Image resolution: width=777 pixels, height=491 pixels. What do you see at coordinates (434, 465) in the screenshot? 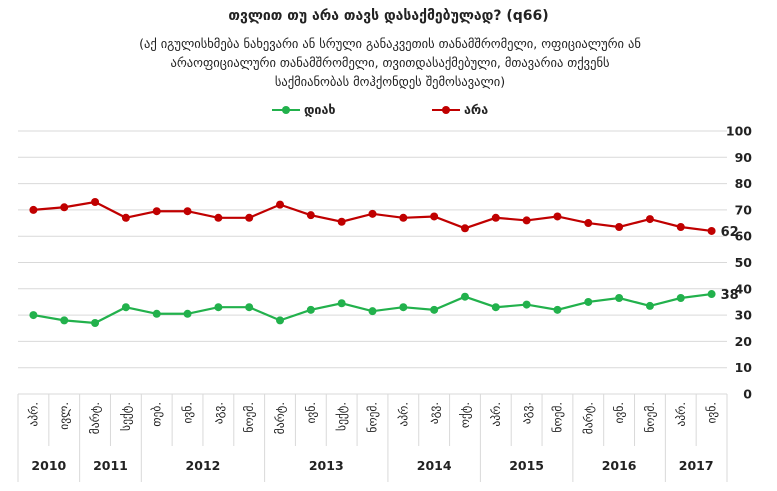
I see `year-label-2014: 2014` at bounding box center [434, 465].